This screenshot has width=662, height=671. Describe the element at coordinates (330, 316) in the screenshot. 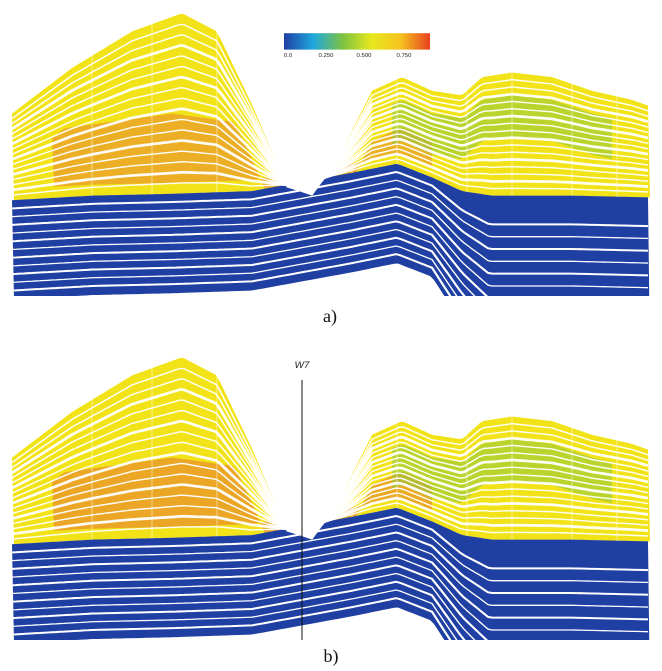

I see `panel-a-caption: a)` at that location.